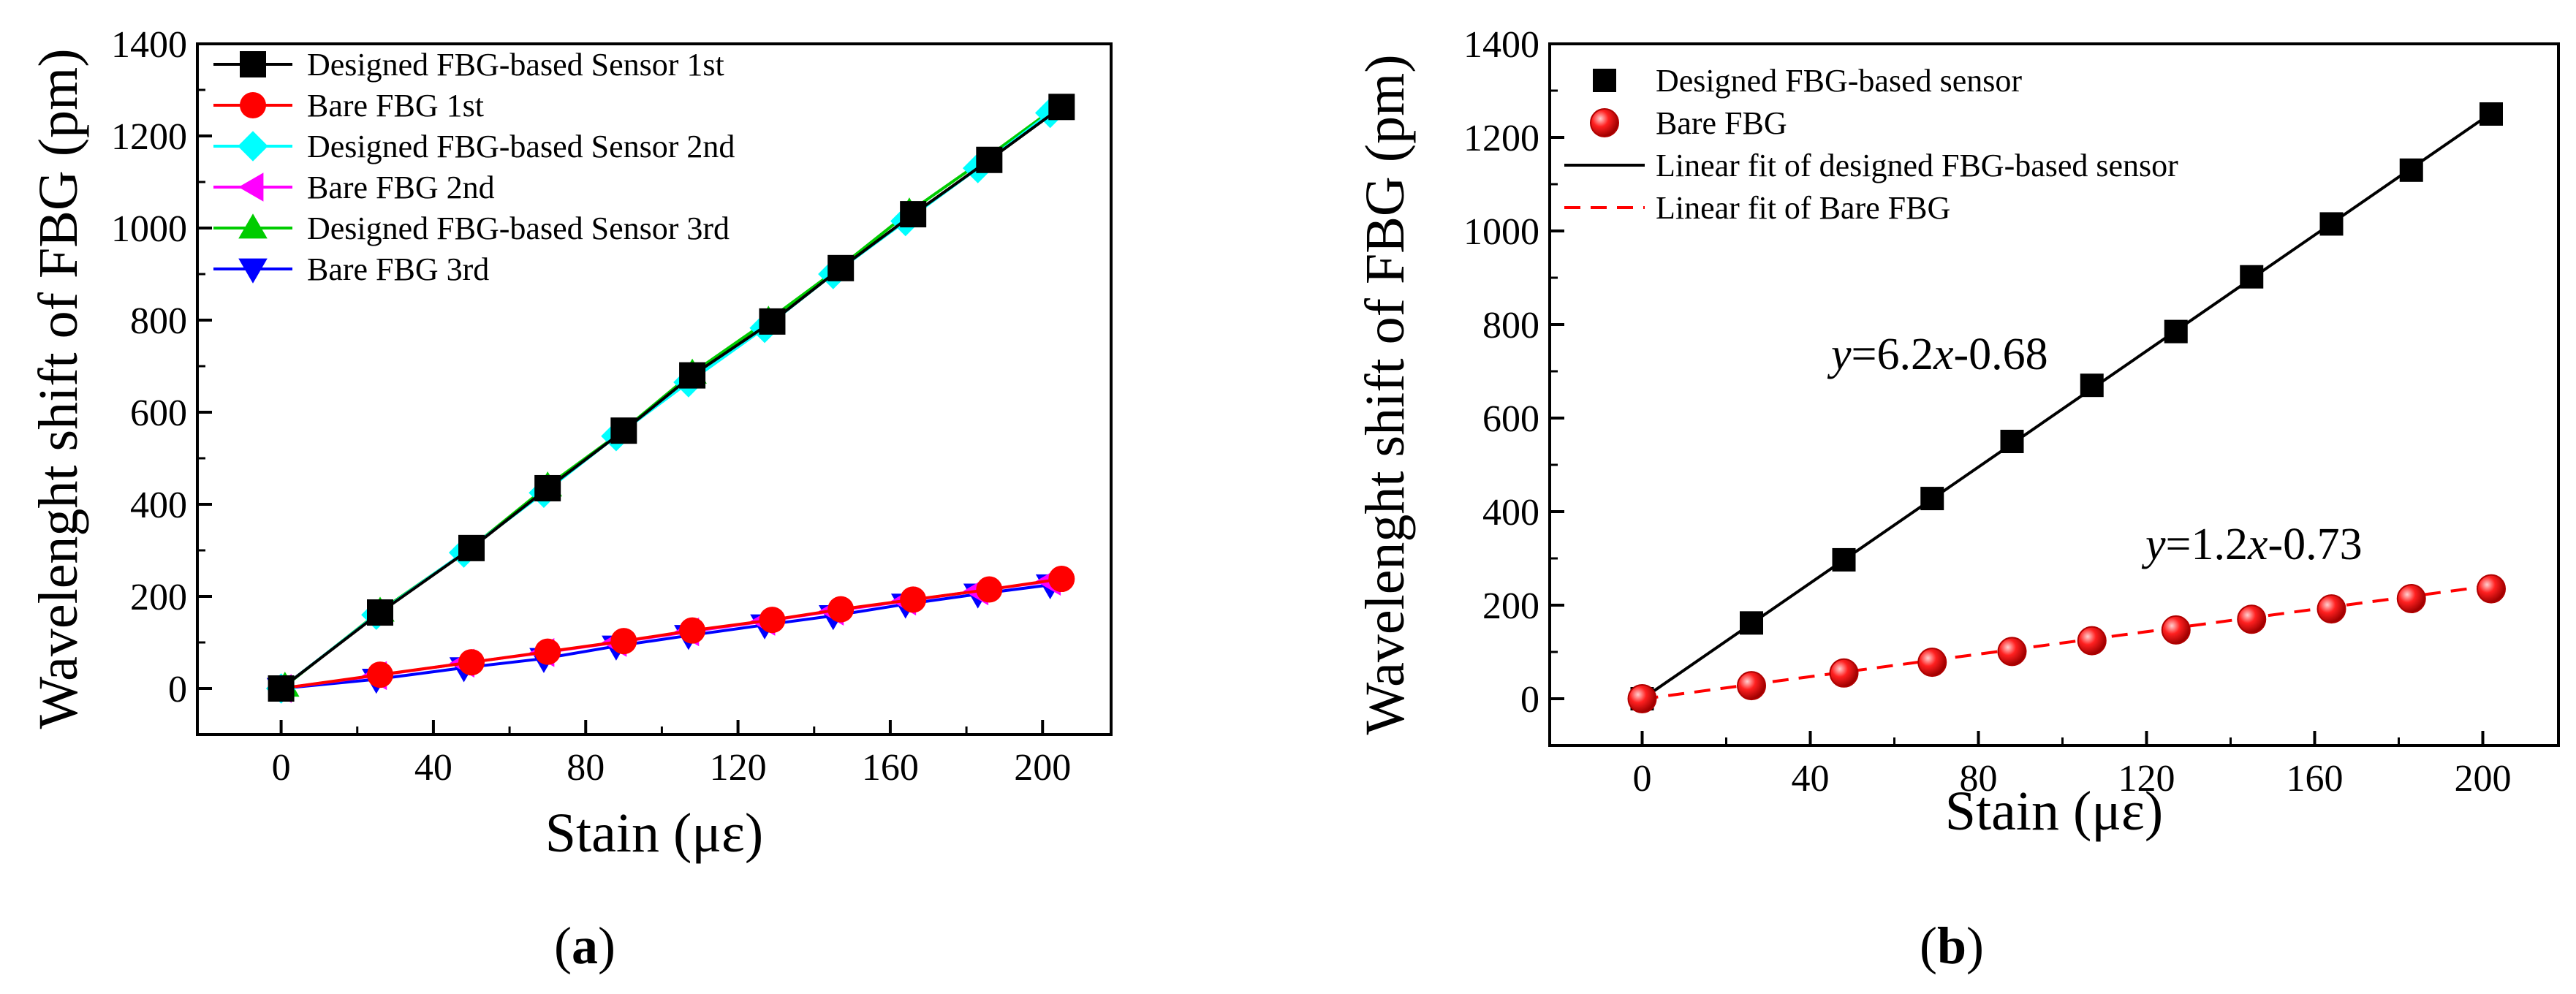 This screenshot has height=994, width=2576. I want to click on legend-label: Bare FBG, so click(1721, 123).